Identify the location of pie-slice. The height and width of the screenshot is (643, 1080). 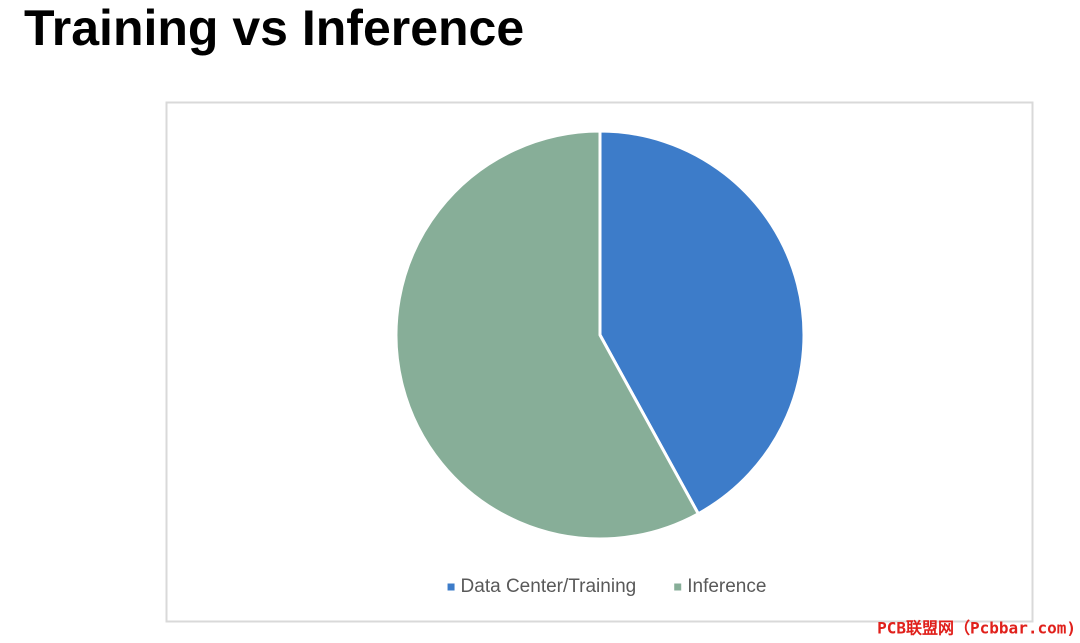
(702, 322).